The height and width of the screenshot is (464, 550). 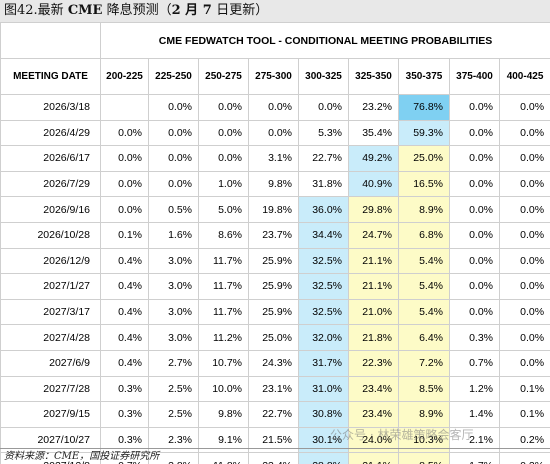 What do you see at coordinates (373, 414) in the screenshot?
I see `probability-cell: 23.4%` at bounding box center [373, 414].